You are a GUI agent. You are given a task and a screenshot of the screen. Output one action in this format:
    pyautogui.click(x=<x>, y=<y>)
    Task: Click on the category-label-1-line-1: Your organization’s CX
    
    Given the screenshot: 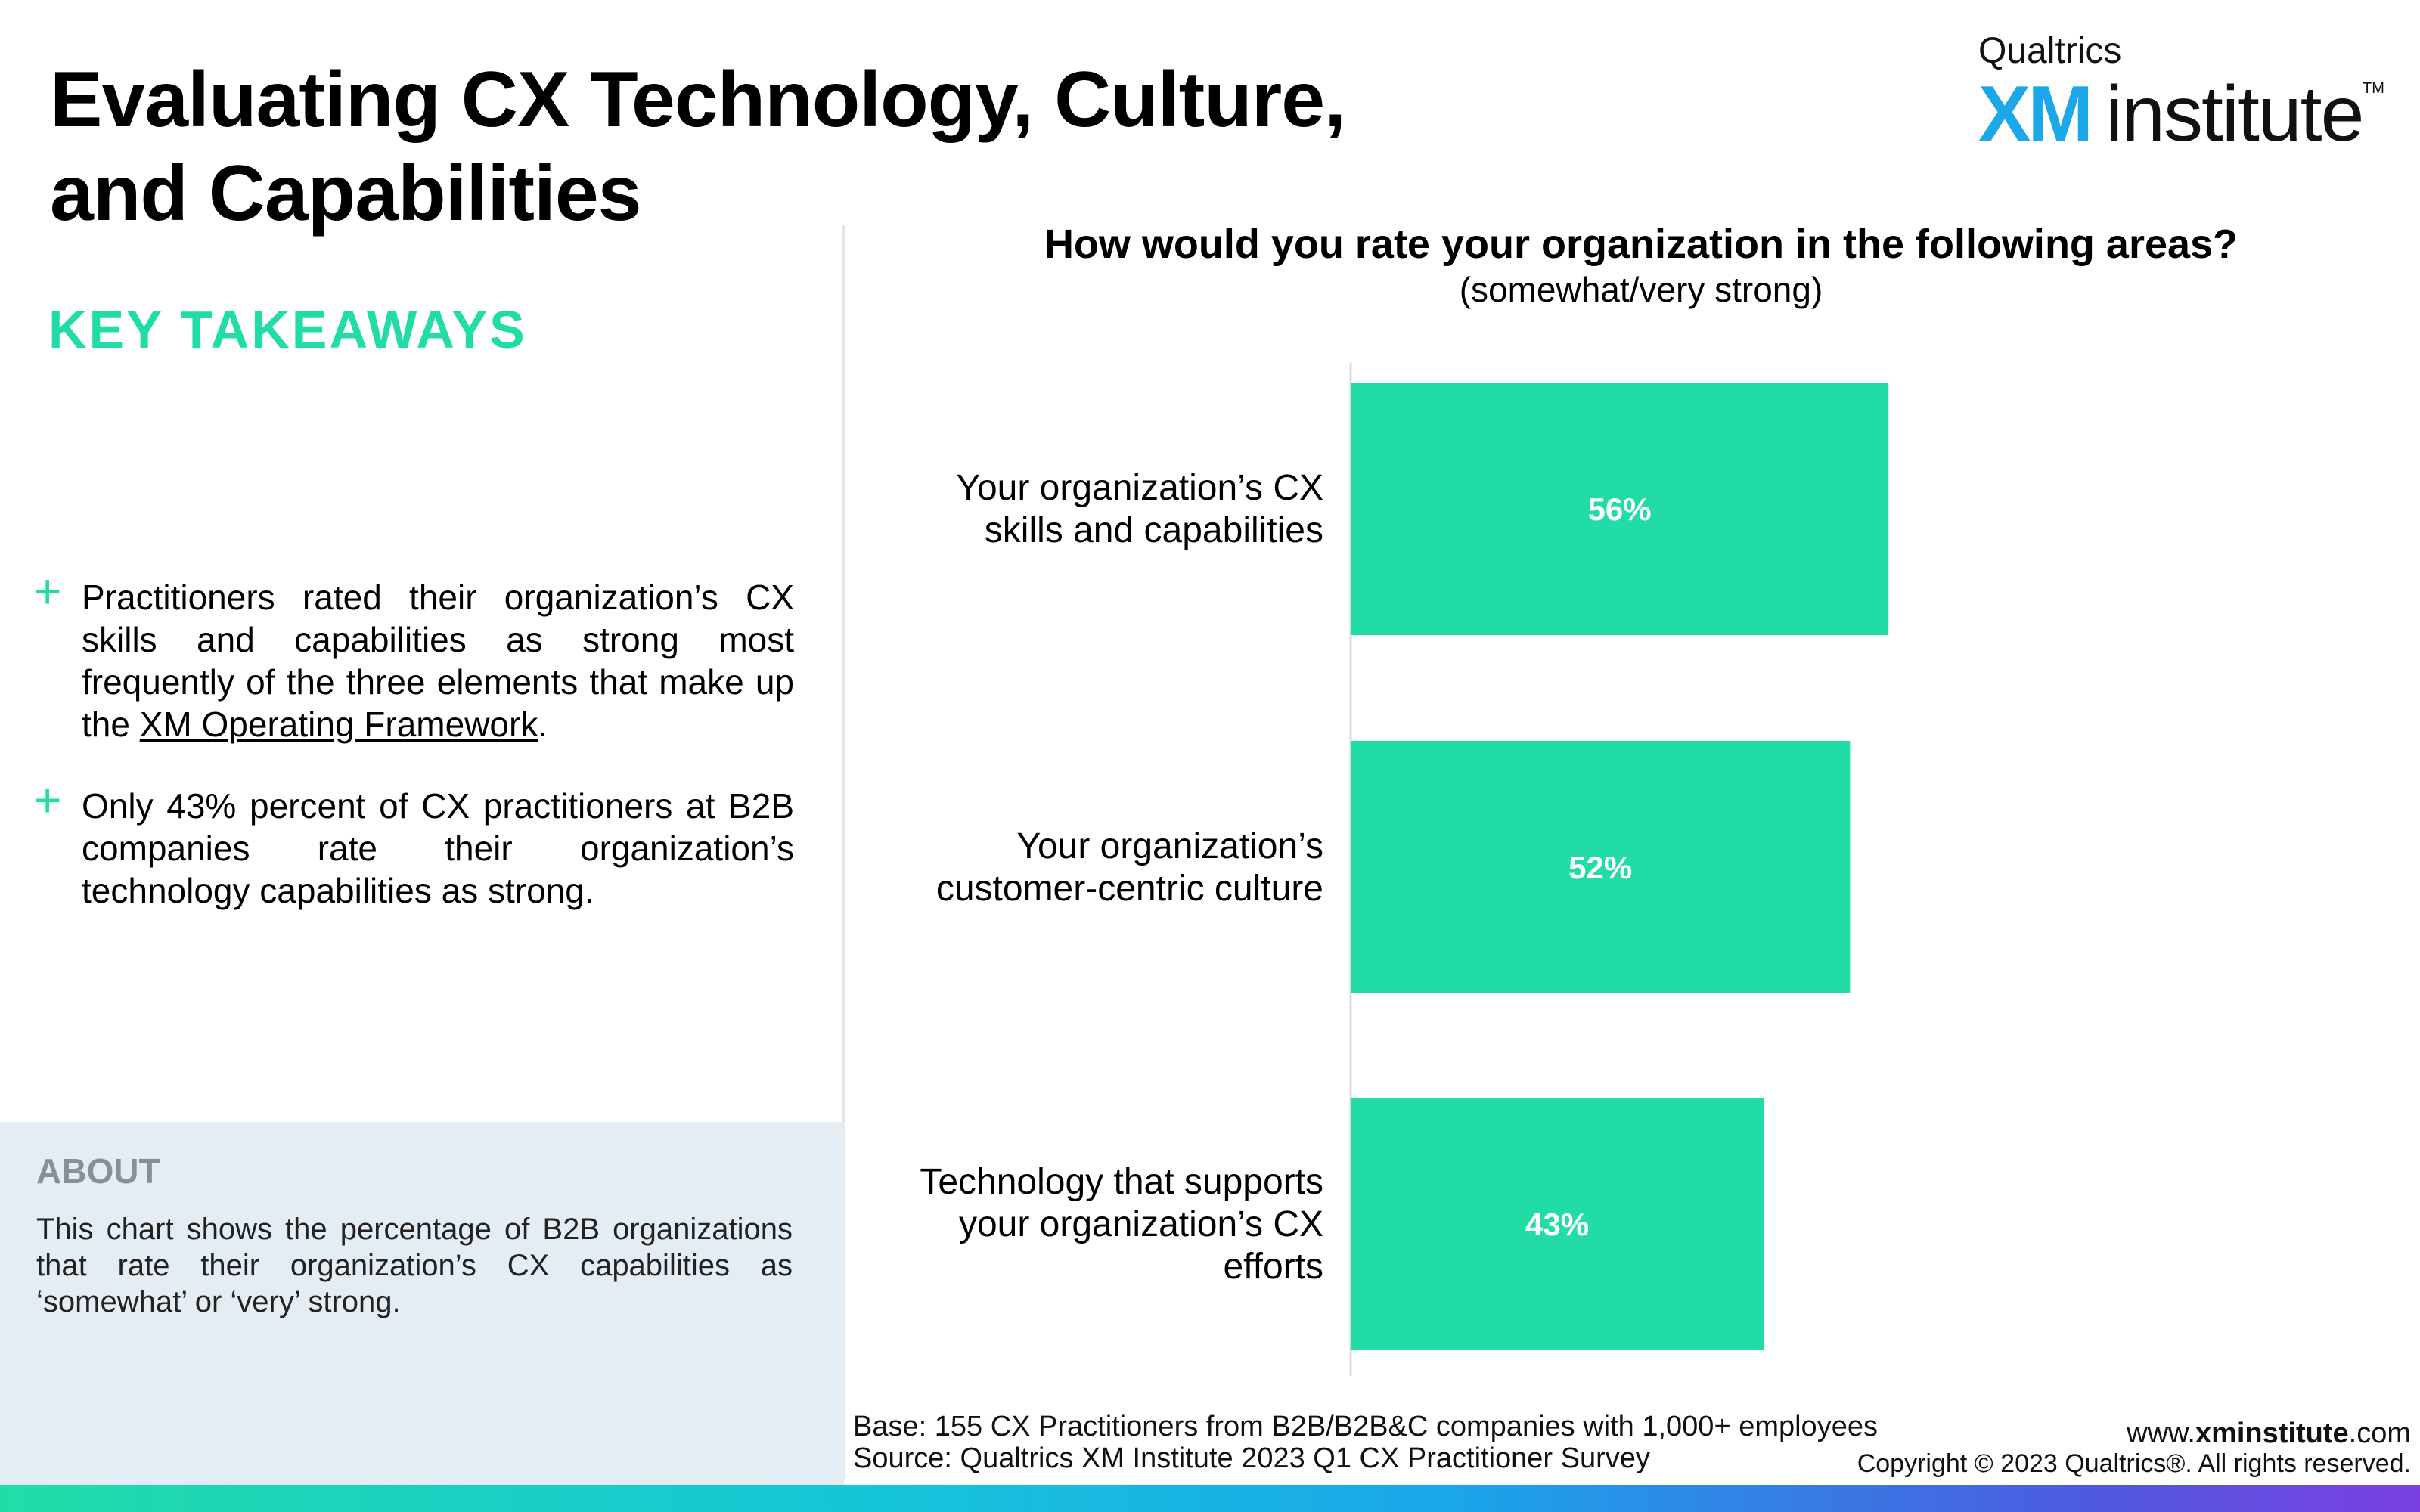 What is the action you would take?
    pyautogui.click(x=1139, y=488)
    